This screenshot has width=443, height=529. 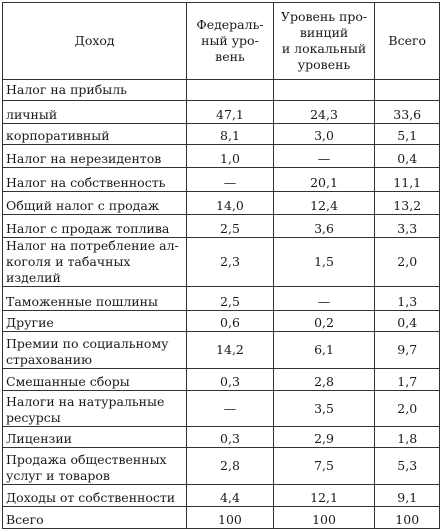 What do you see at coordinates (407, 379) in the screenshot?
I see `cell-total: 1,7` at bounding box center [407, 379].